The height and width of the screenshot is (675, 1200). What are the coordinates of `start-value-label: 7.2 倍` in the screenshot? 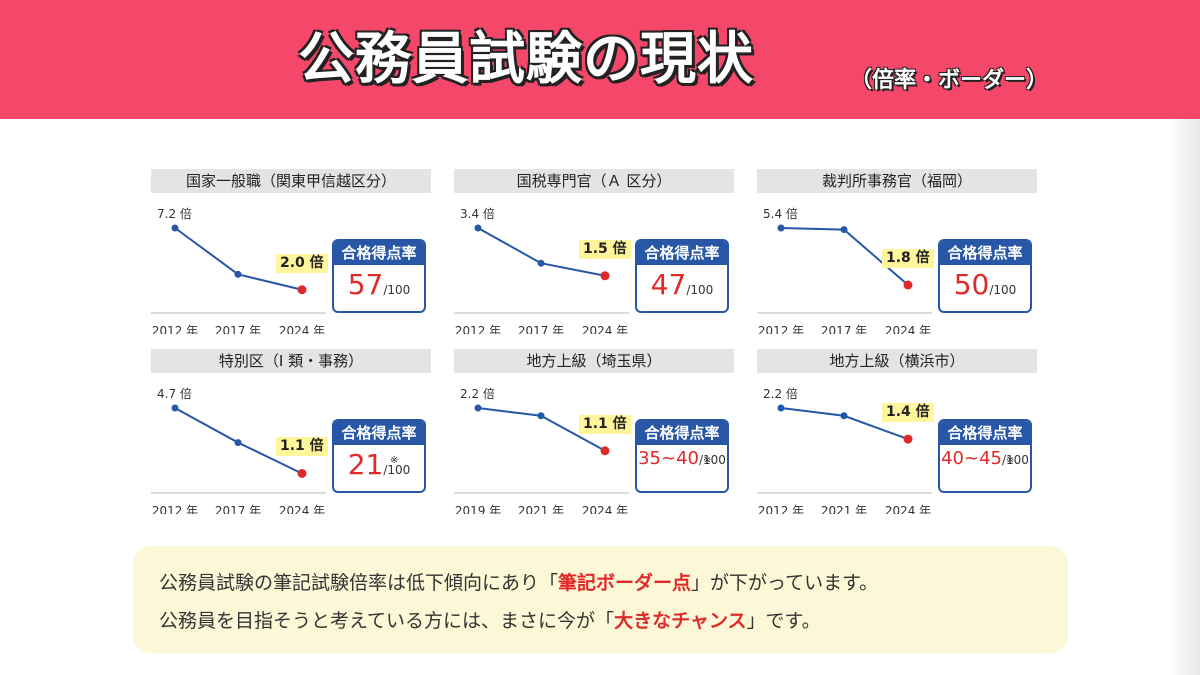 It's located at (174, 213).